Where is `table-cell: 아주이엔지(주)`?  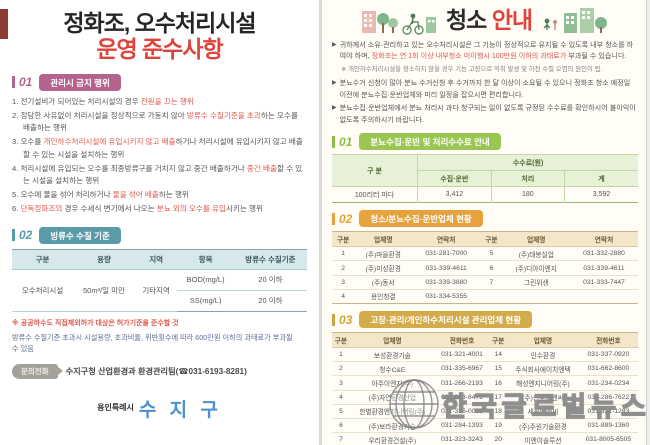 table-cell: 아주이엔지(주) is located at coordinates (392, 383).